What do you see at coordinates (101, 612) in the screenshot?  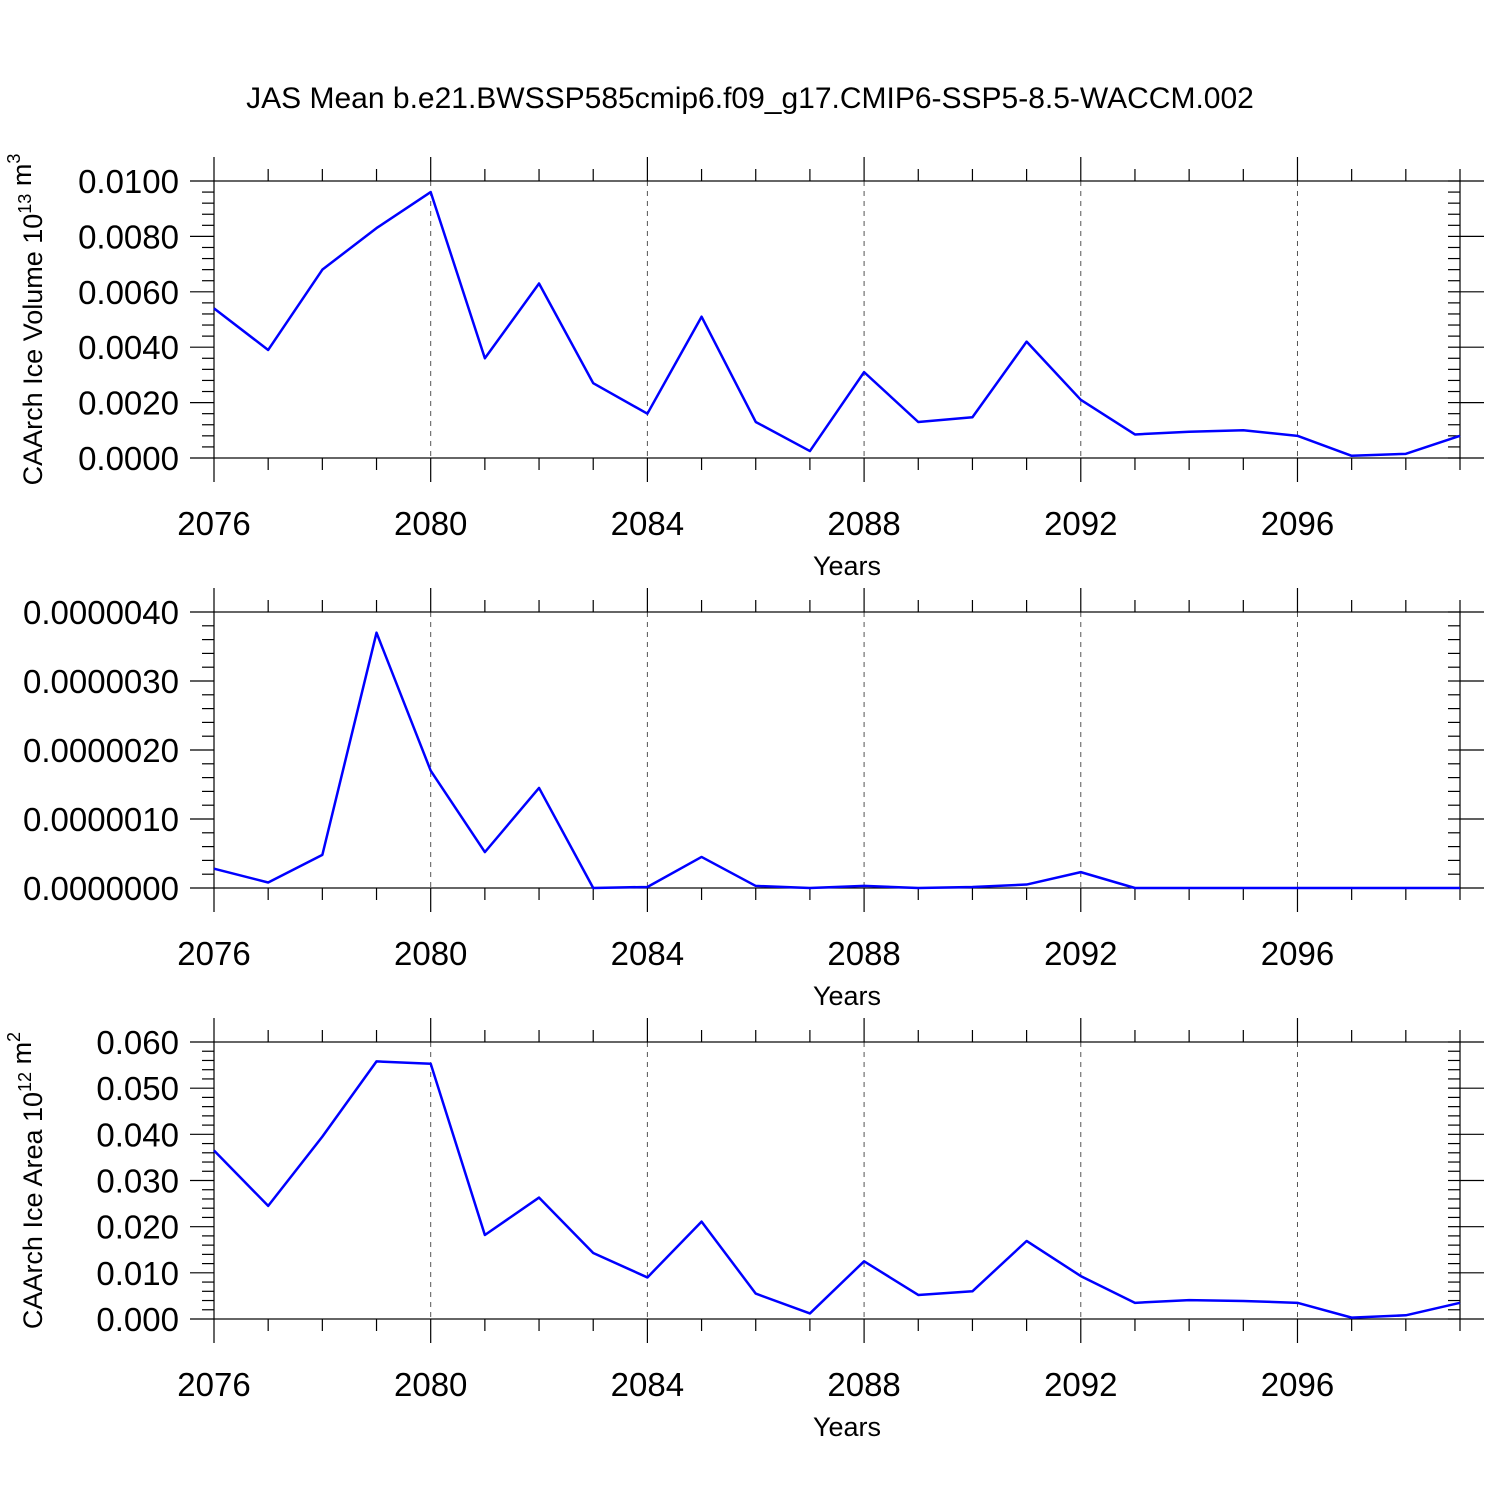 I see `y-tick-label: 0.0000040` at bounding box center [101, 612].